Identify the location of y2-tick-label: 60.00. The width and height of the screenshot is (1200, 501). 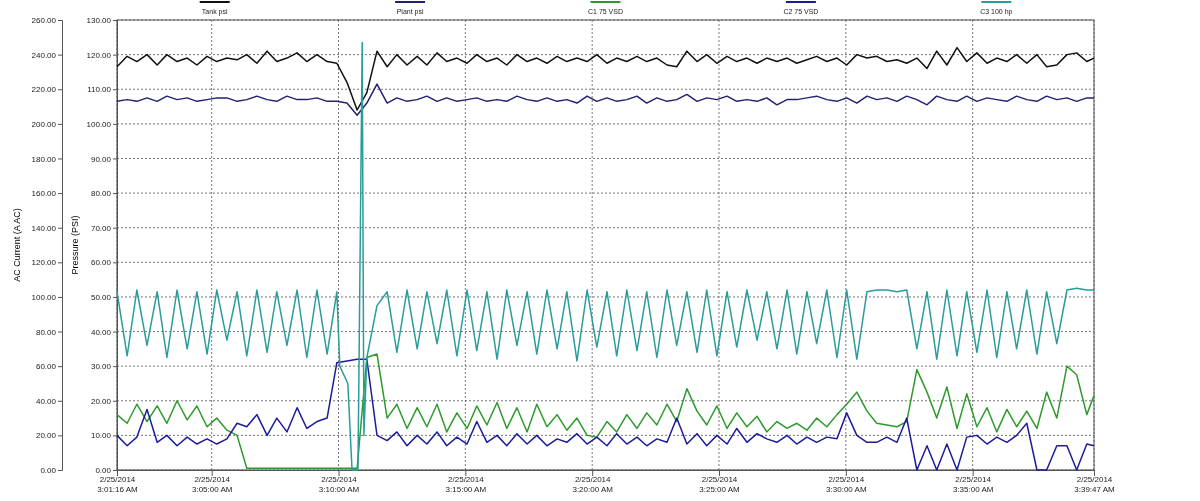
(101, 263).